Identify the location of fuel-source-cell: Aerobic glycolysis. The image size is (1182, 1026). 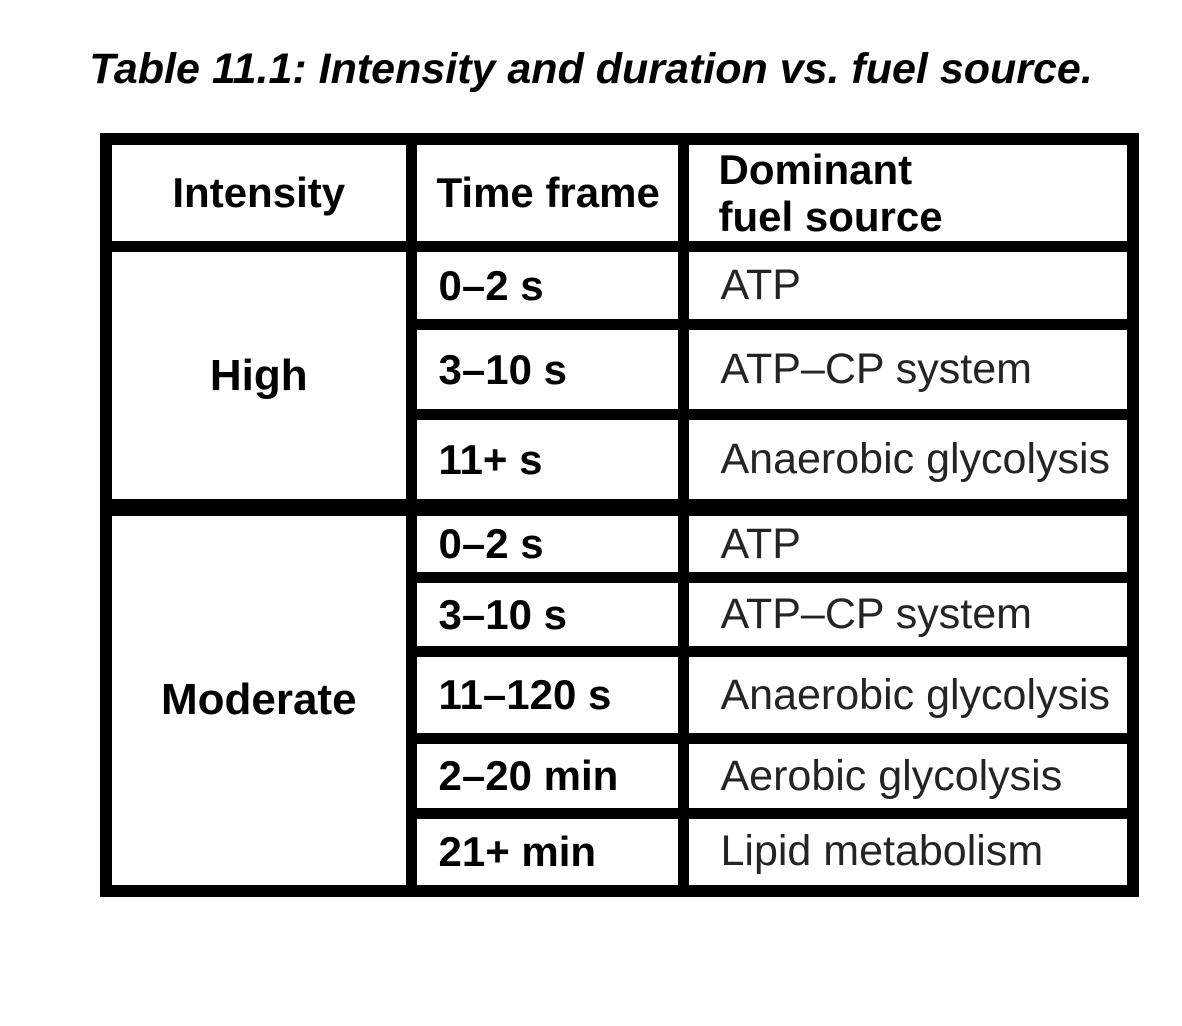
(908, 776).